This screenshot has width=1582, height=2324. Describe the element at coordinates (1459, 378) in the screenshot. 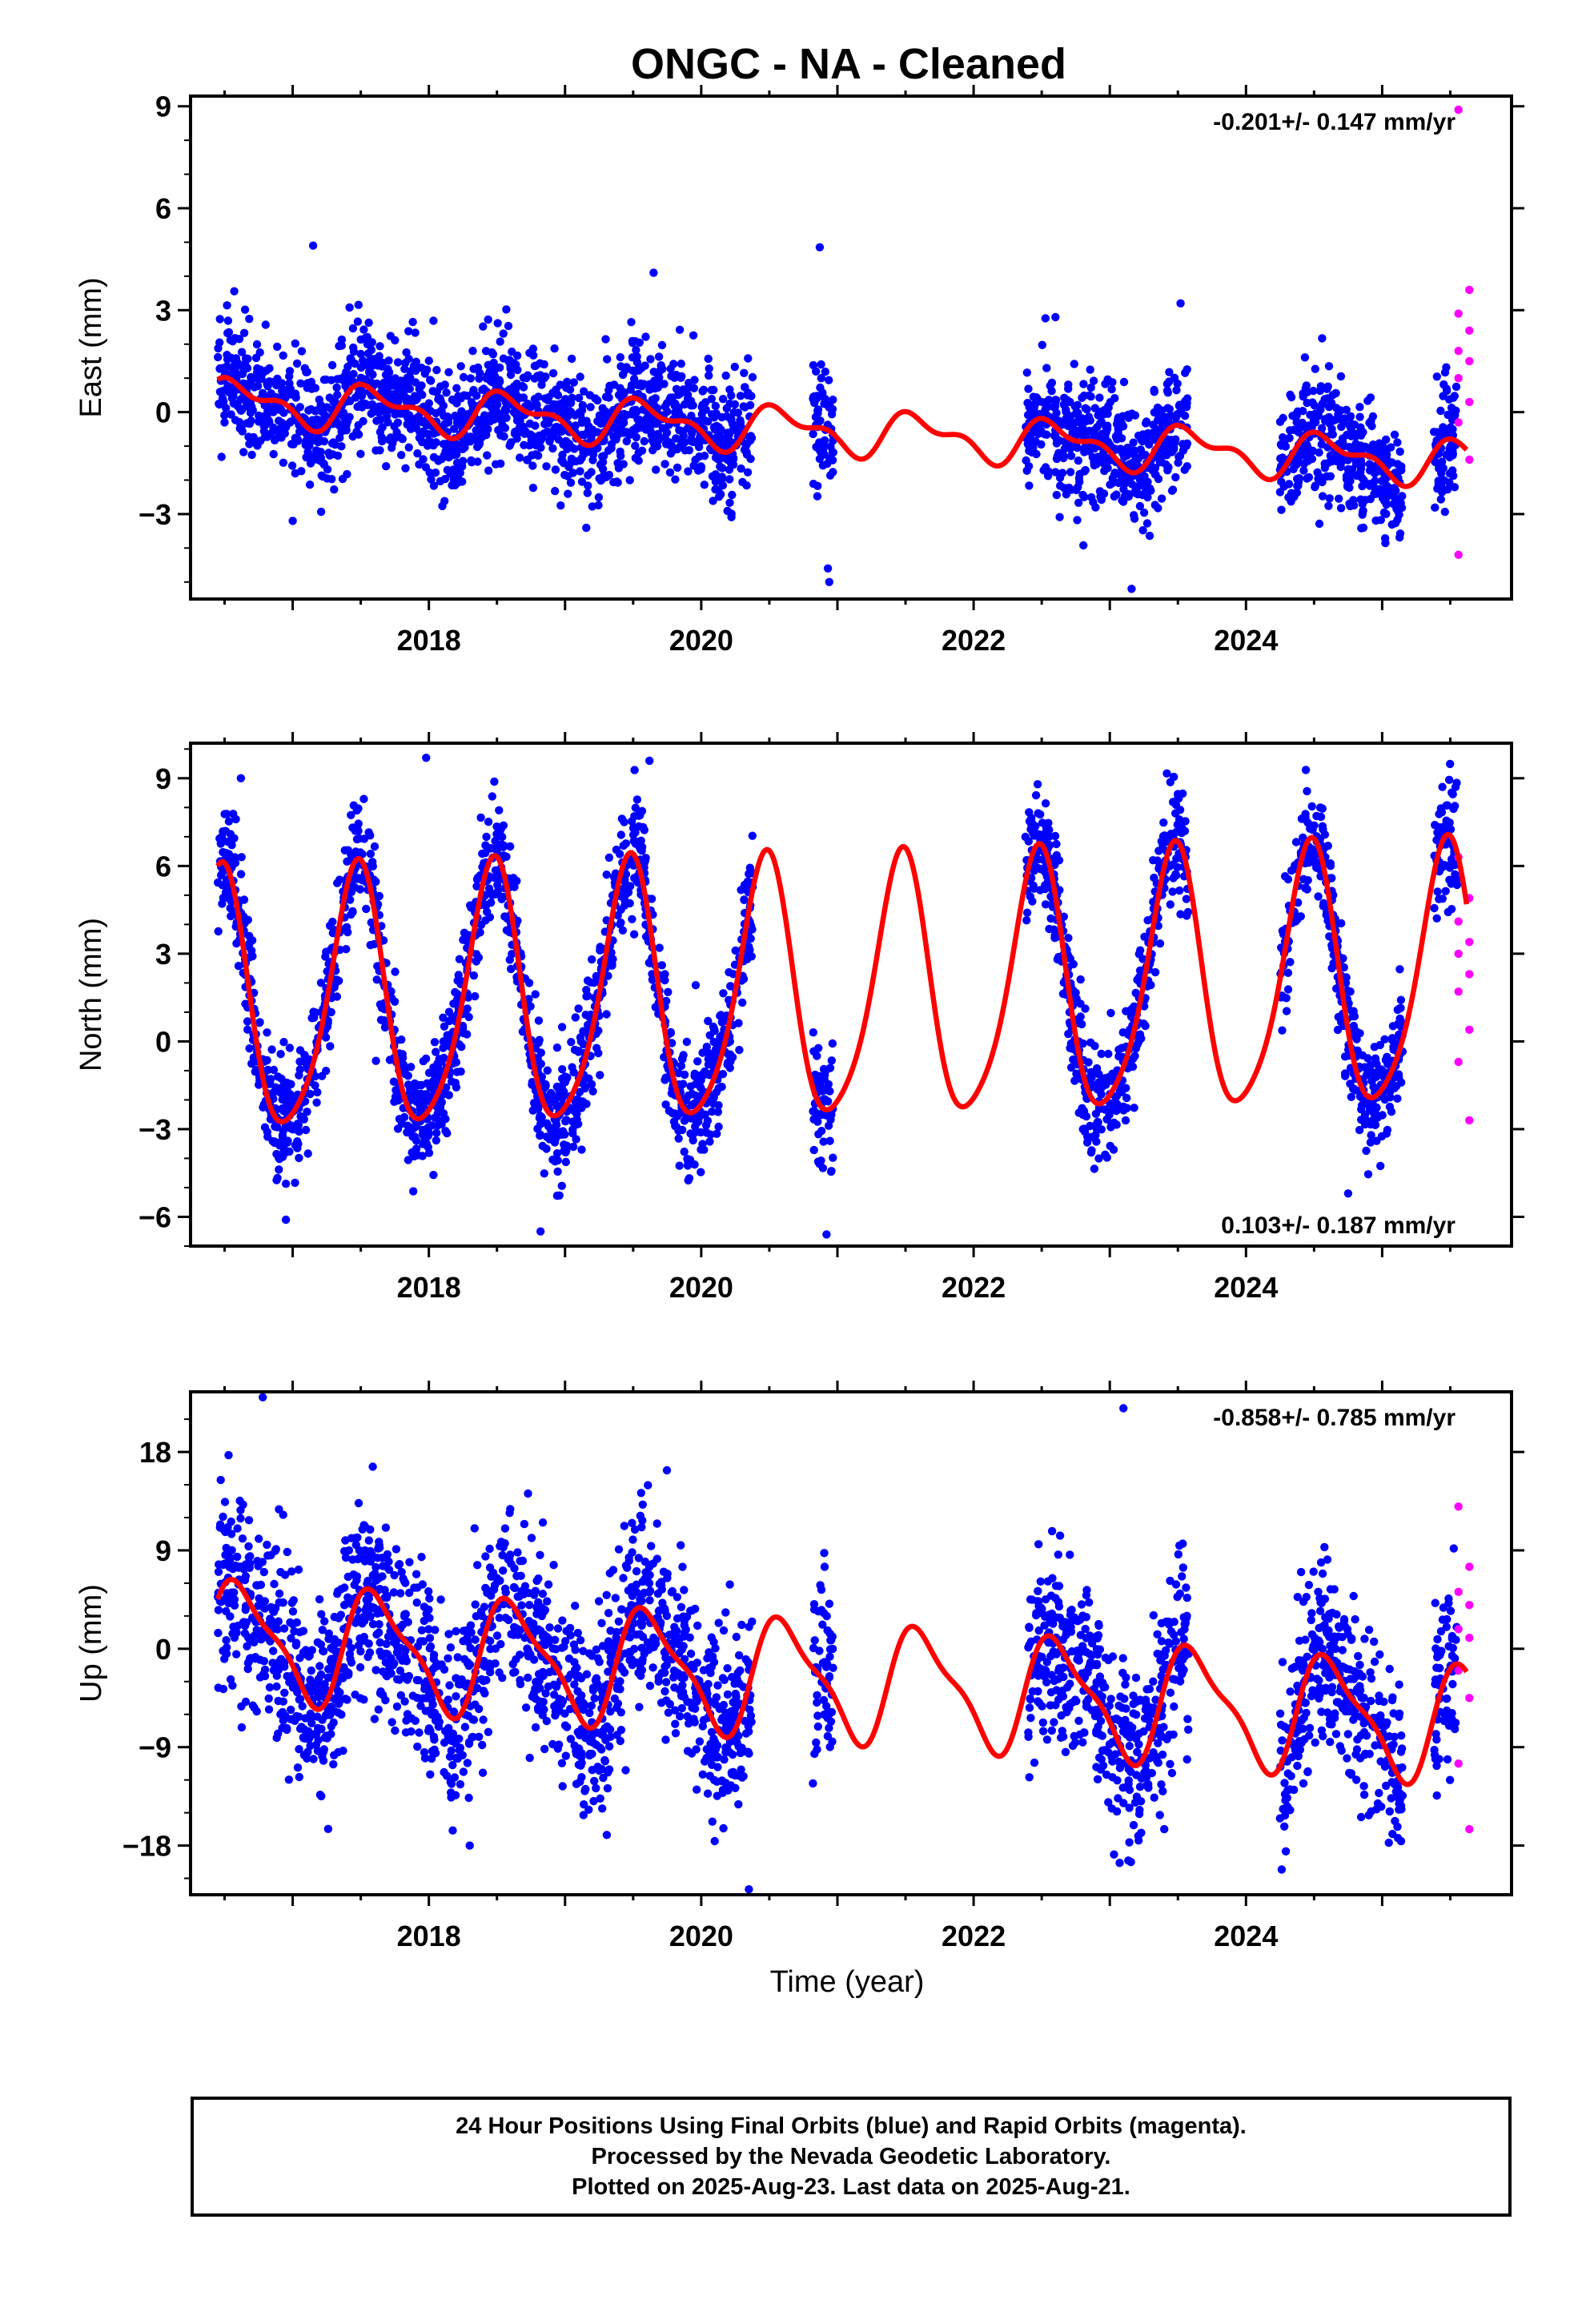

I see `rapid-point` at that location.